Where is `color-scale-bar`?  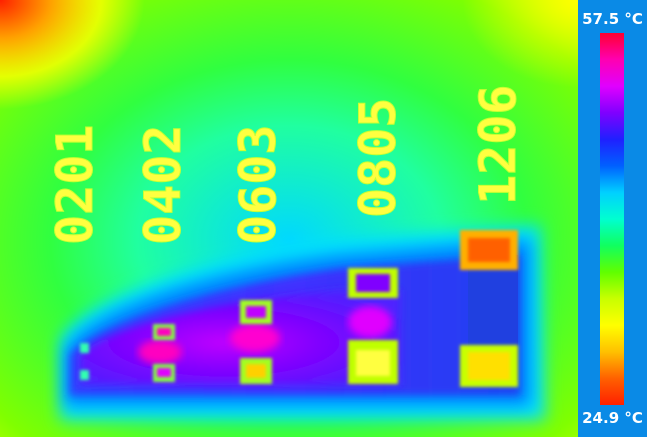
color-scale-bar is located at coordinates (612, 219).